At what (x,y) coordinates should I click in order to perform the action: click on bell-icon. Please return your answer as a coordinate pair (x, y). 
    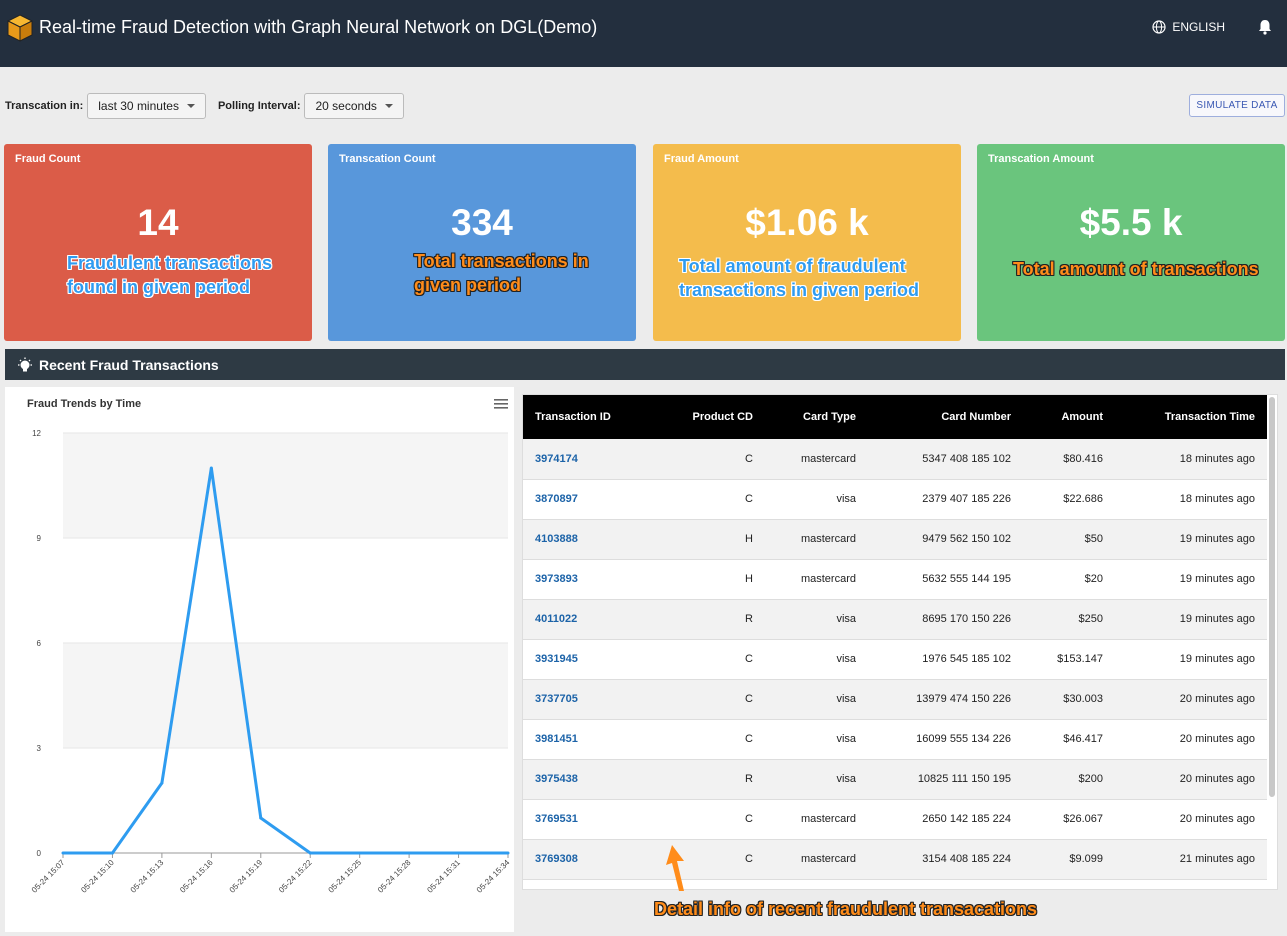
    Looking at the image, I should click on (1265, 27).